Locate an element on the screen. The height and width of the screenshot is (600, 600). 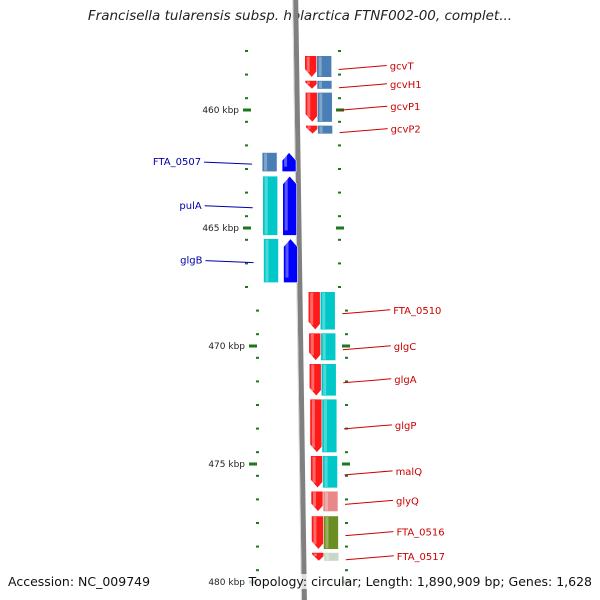
gene-layer is located at coordinates (300, 308).